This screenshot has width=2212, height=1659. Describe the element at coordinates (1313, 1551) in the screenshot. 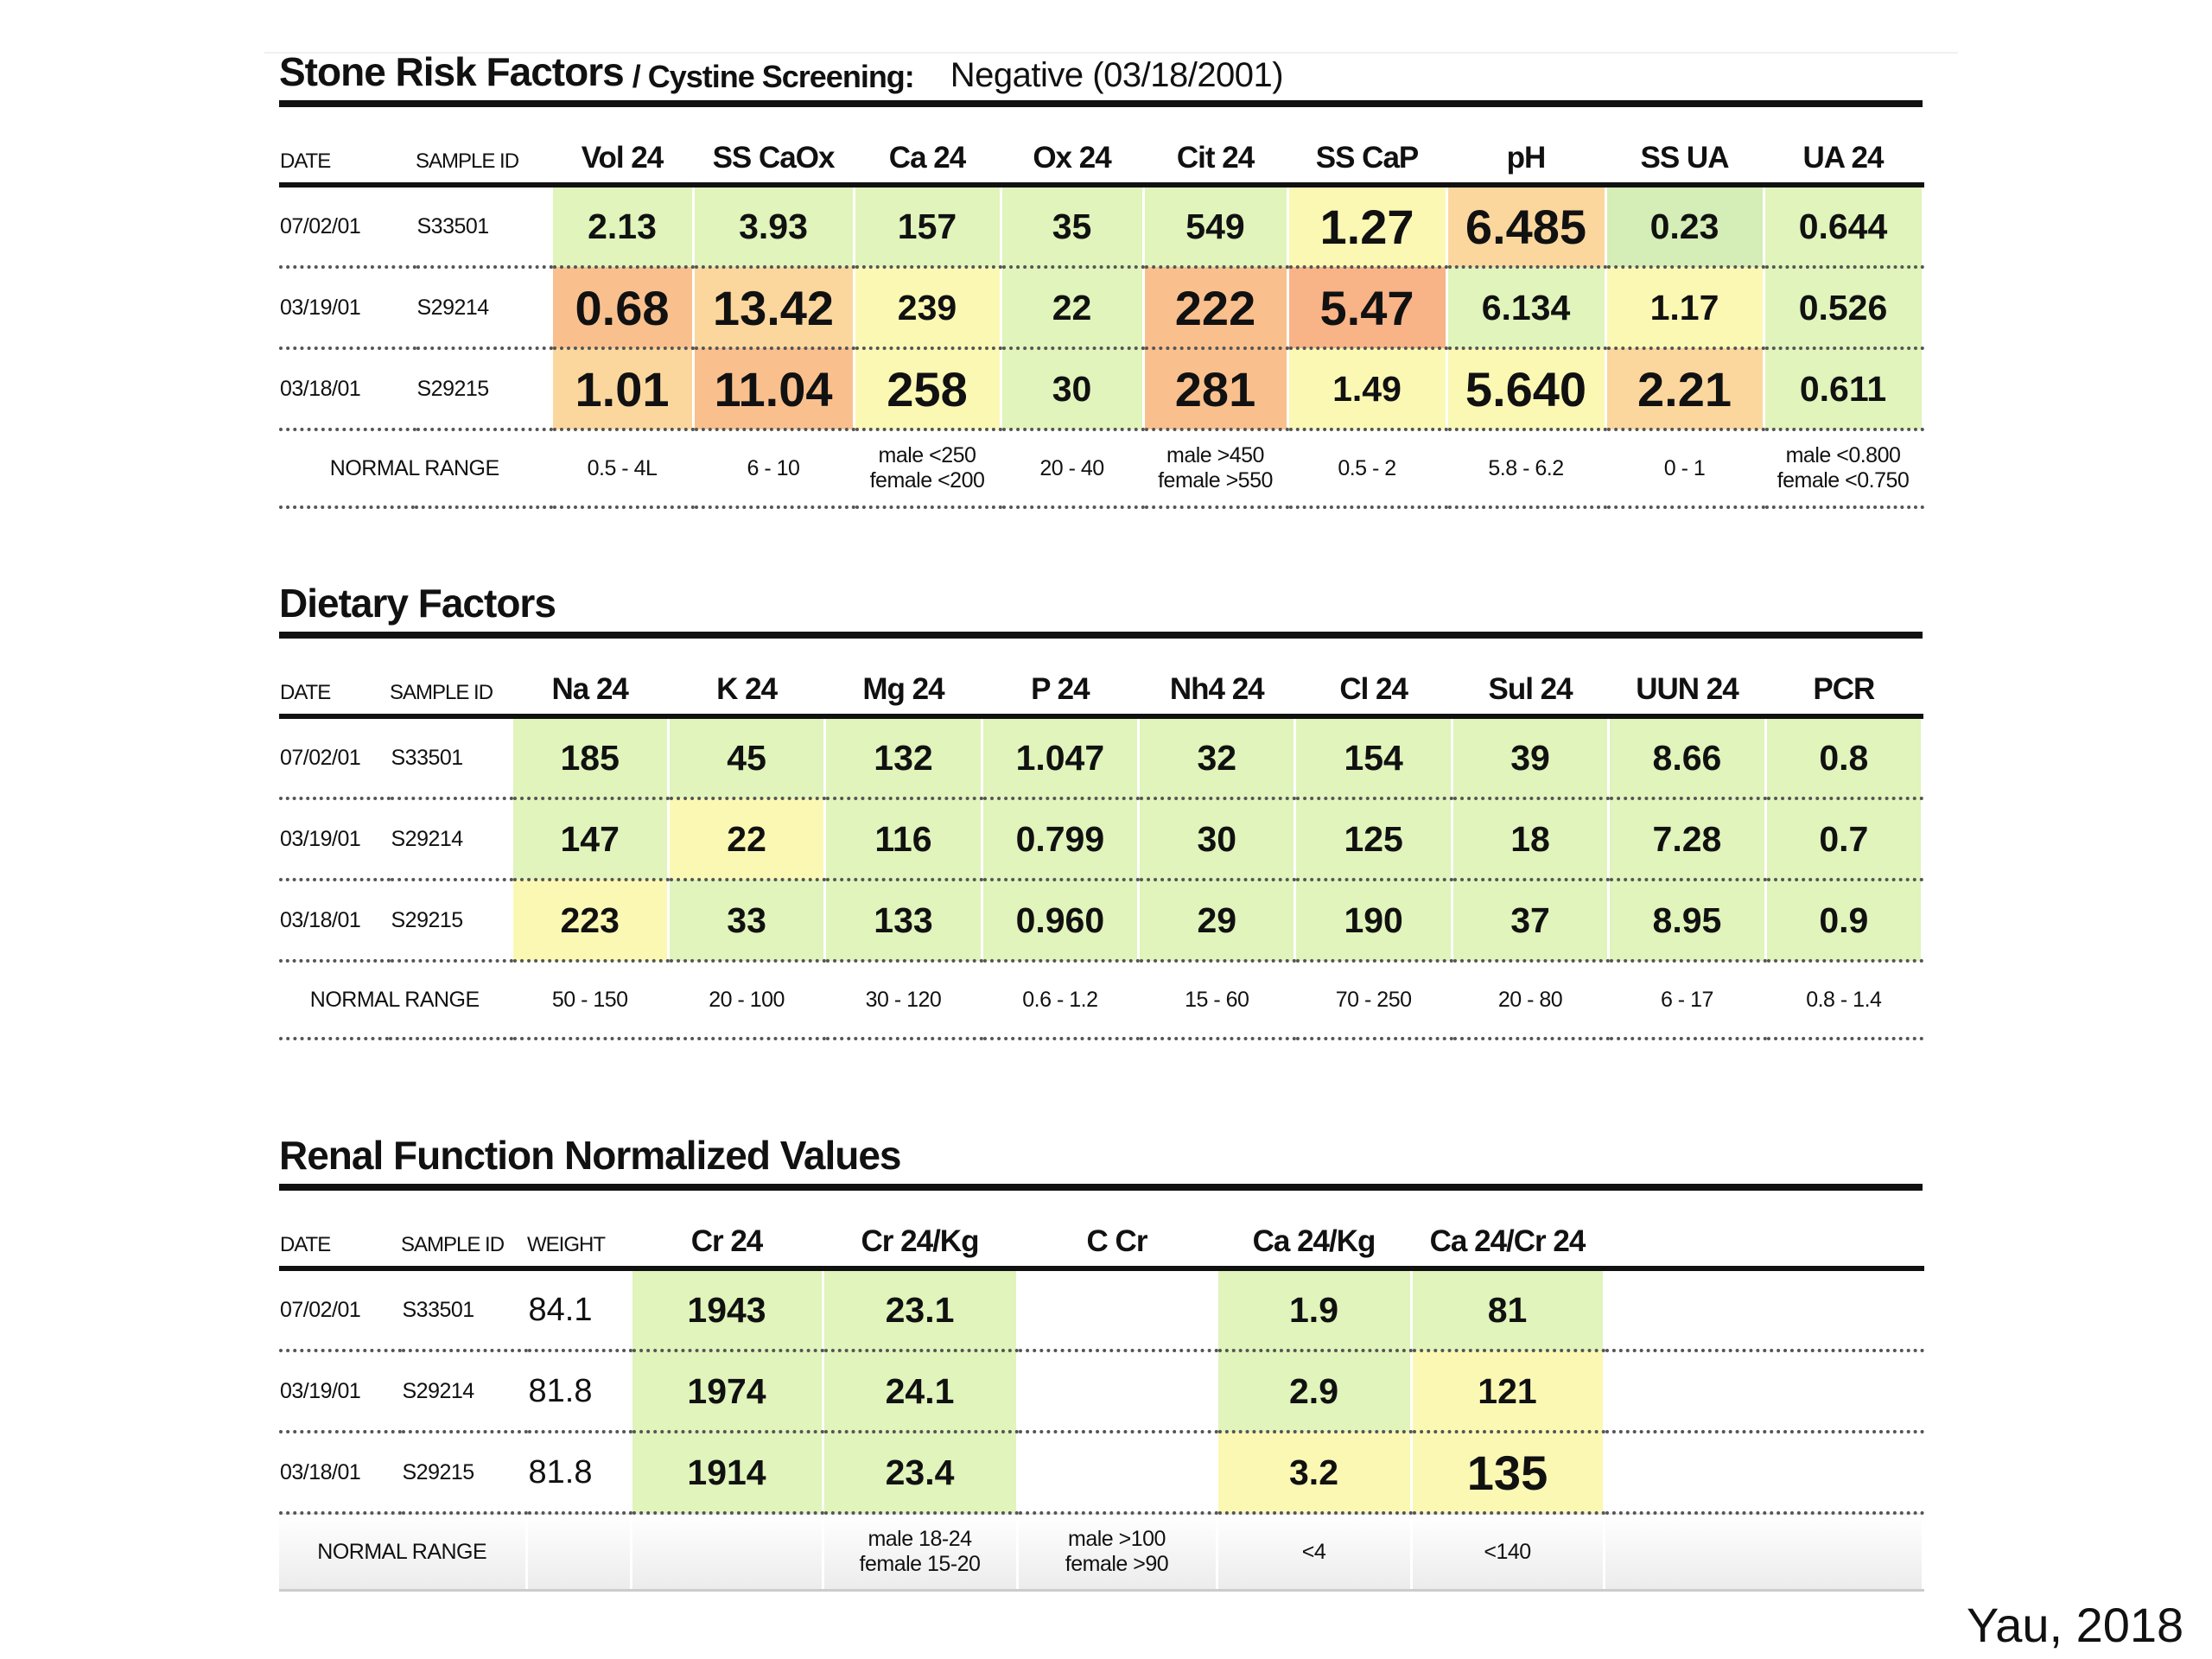

I see `normal-range-line: <4` at that location.